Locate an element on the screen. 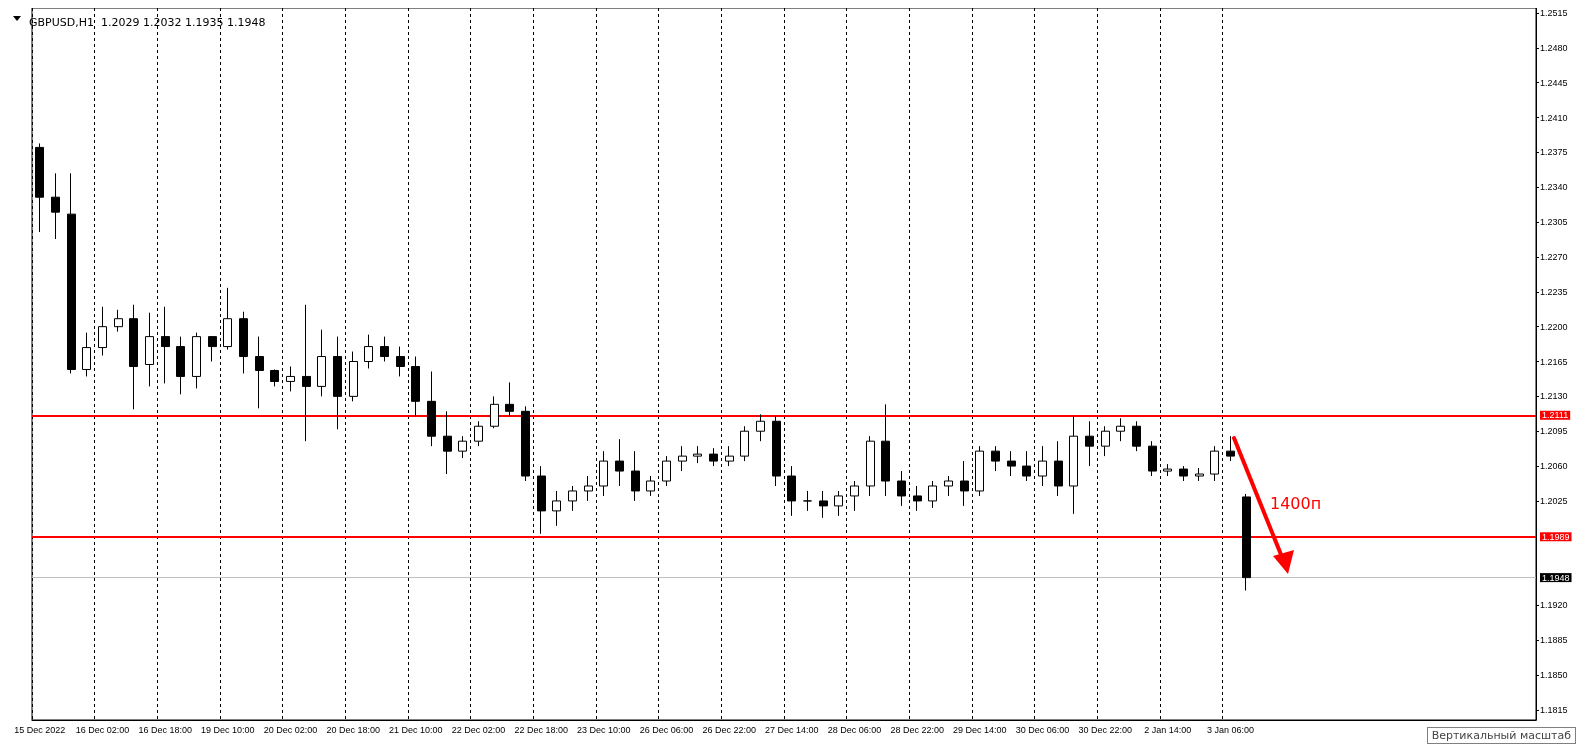 This screenshot has height=746, width=1586. y-tick-label: 1.1815 is located at coordinates (1554, 710).